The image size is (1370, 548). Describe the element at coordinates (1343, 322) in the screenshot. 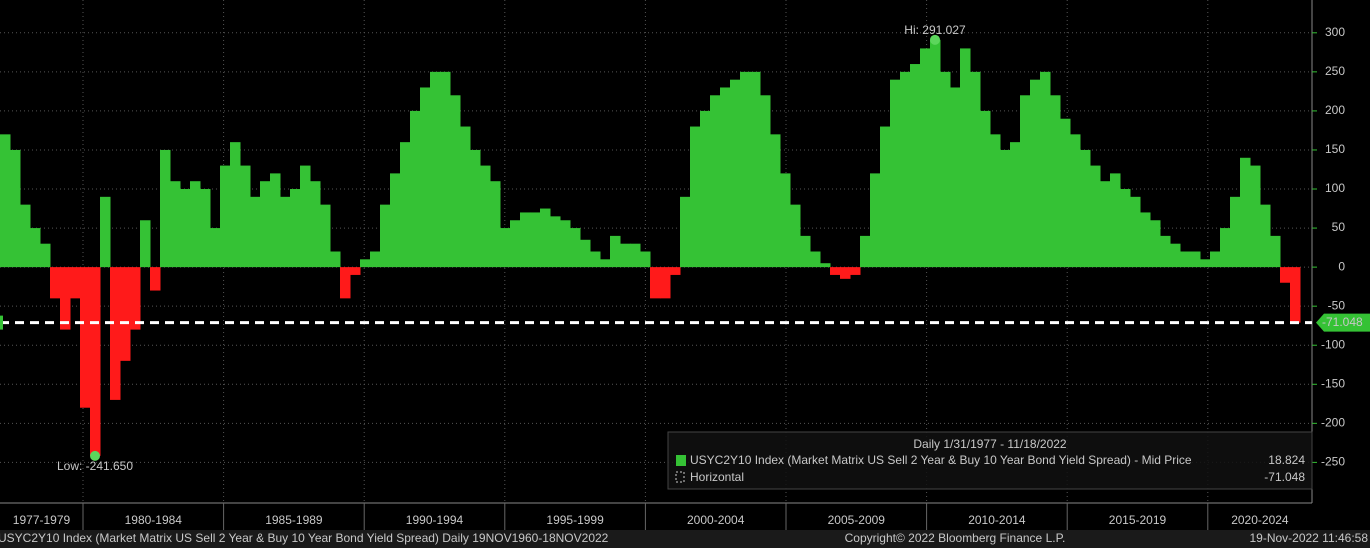

I see `value-tag` at that location.